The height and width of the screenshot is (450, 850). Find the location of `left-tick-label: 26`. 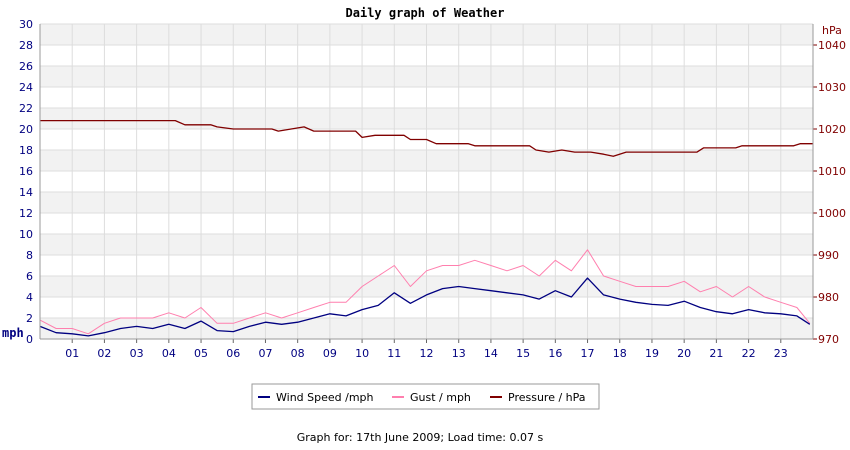

left-tick-label: 26 is located at coordinates (26, 66).